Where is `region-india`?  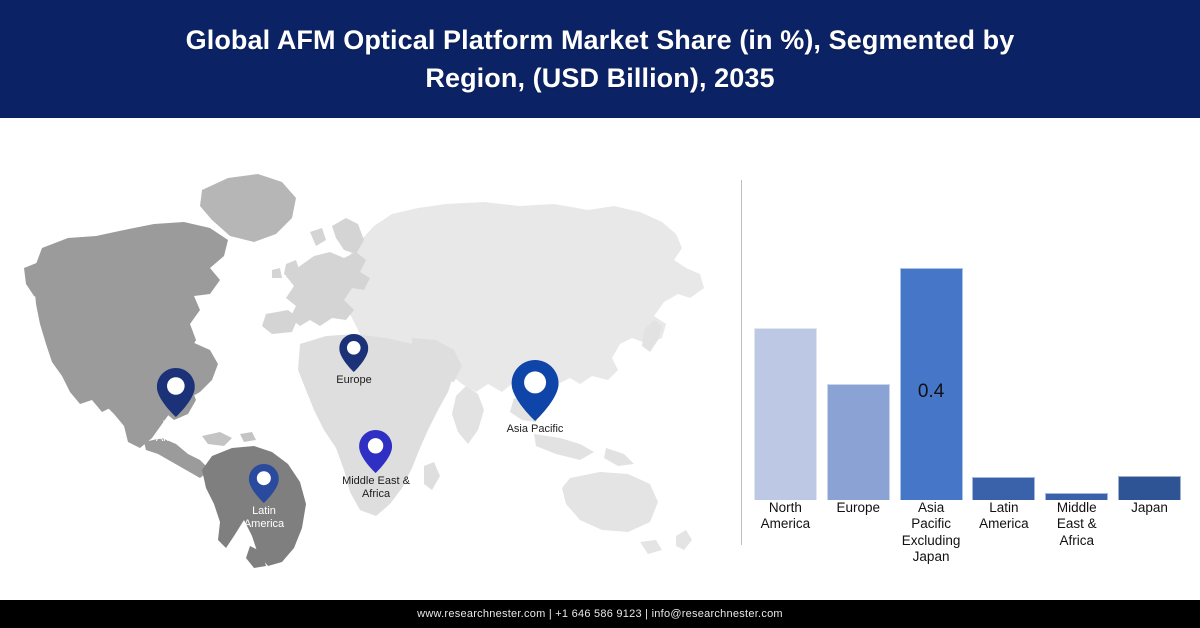
region-india is located at coordinates (468, 415).